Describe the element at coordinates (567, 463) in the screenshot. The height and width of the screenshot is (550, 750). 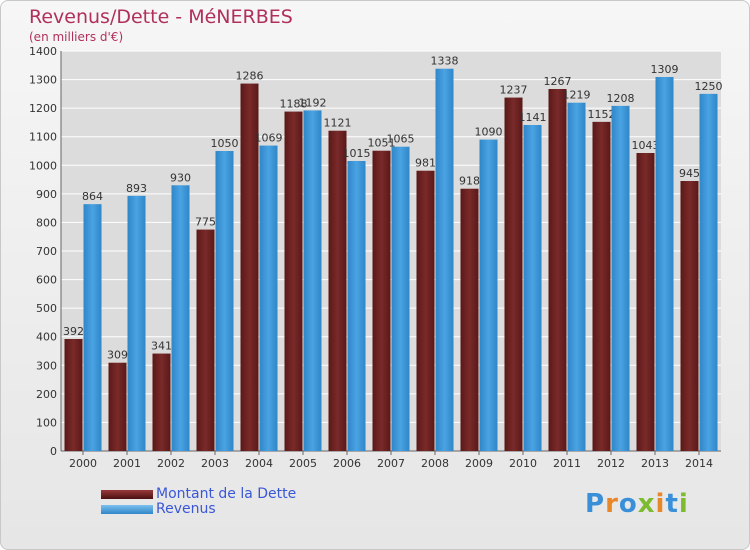
I see `x-tick-label: 2011` at that location.